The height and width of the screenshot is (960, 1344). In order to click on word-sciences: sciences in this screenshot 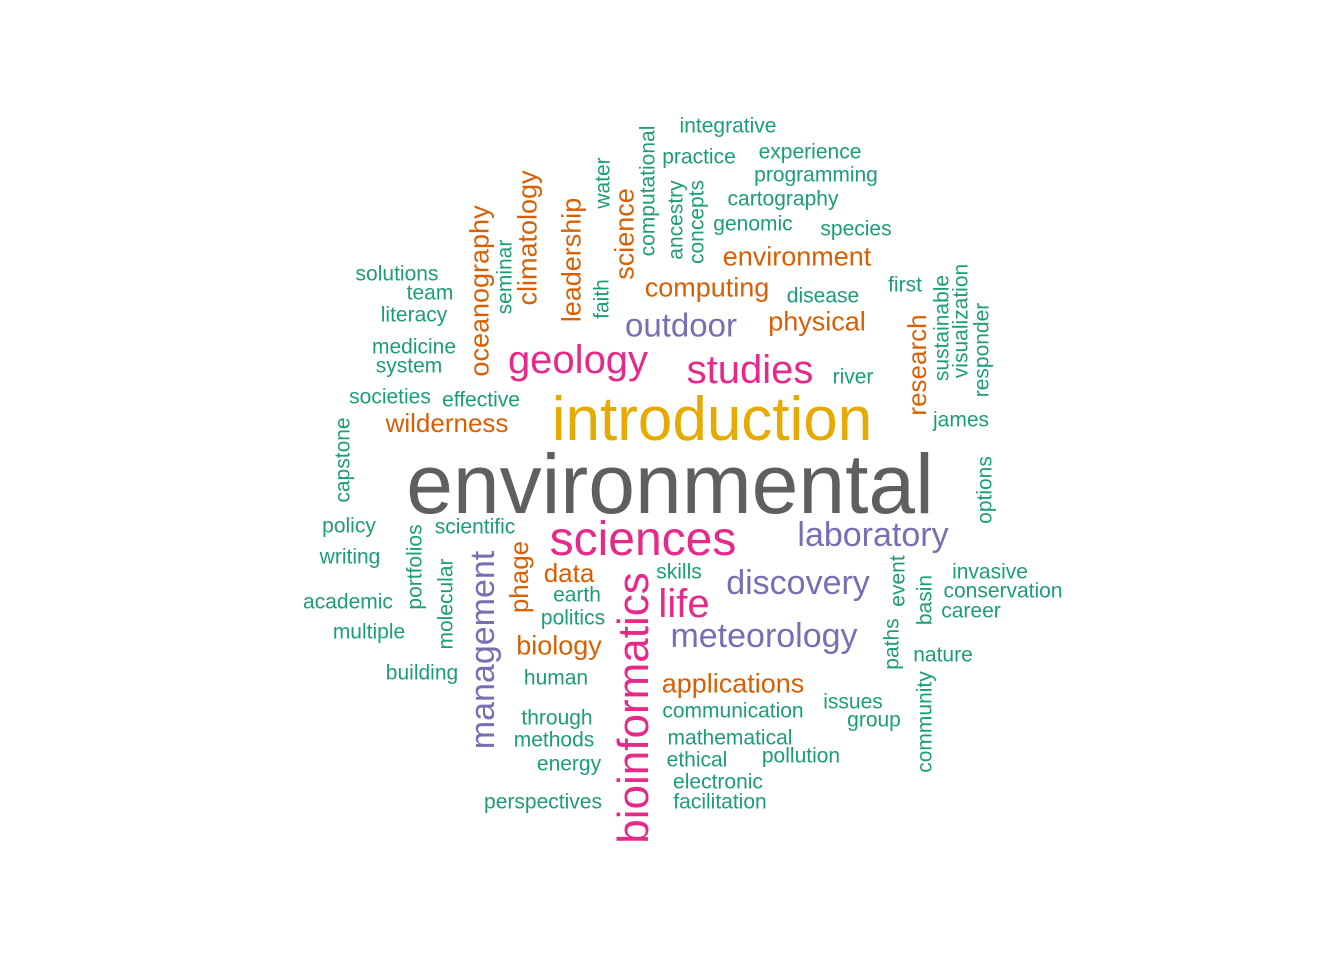, I will do `click(643, 539)`.